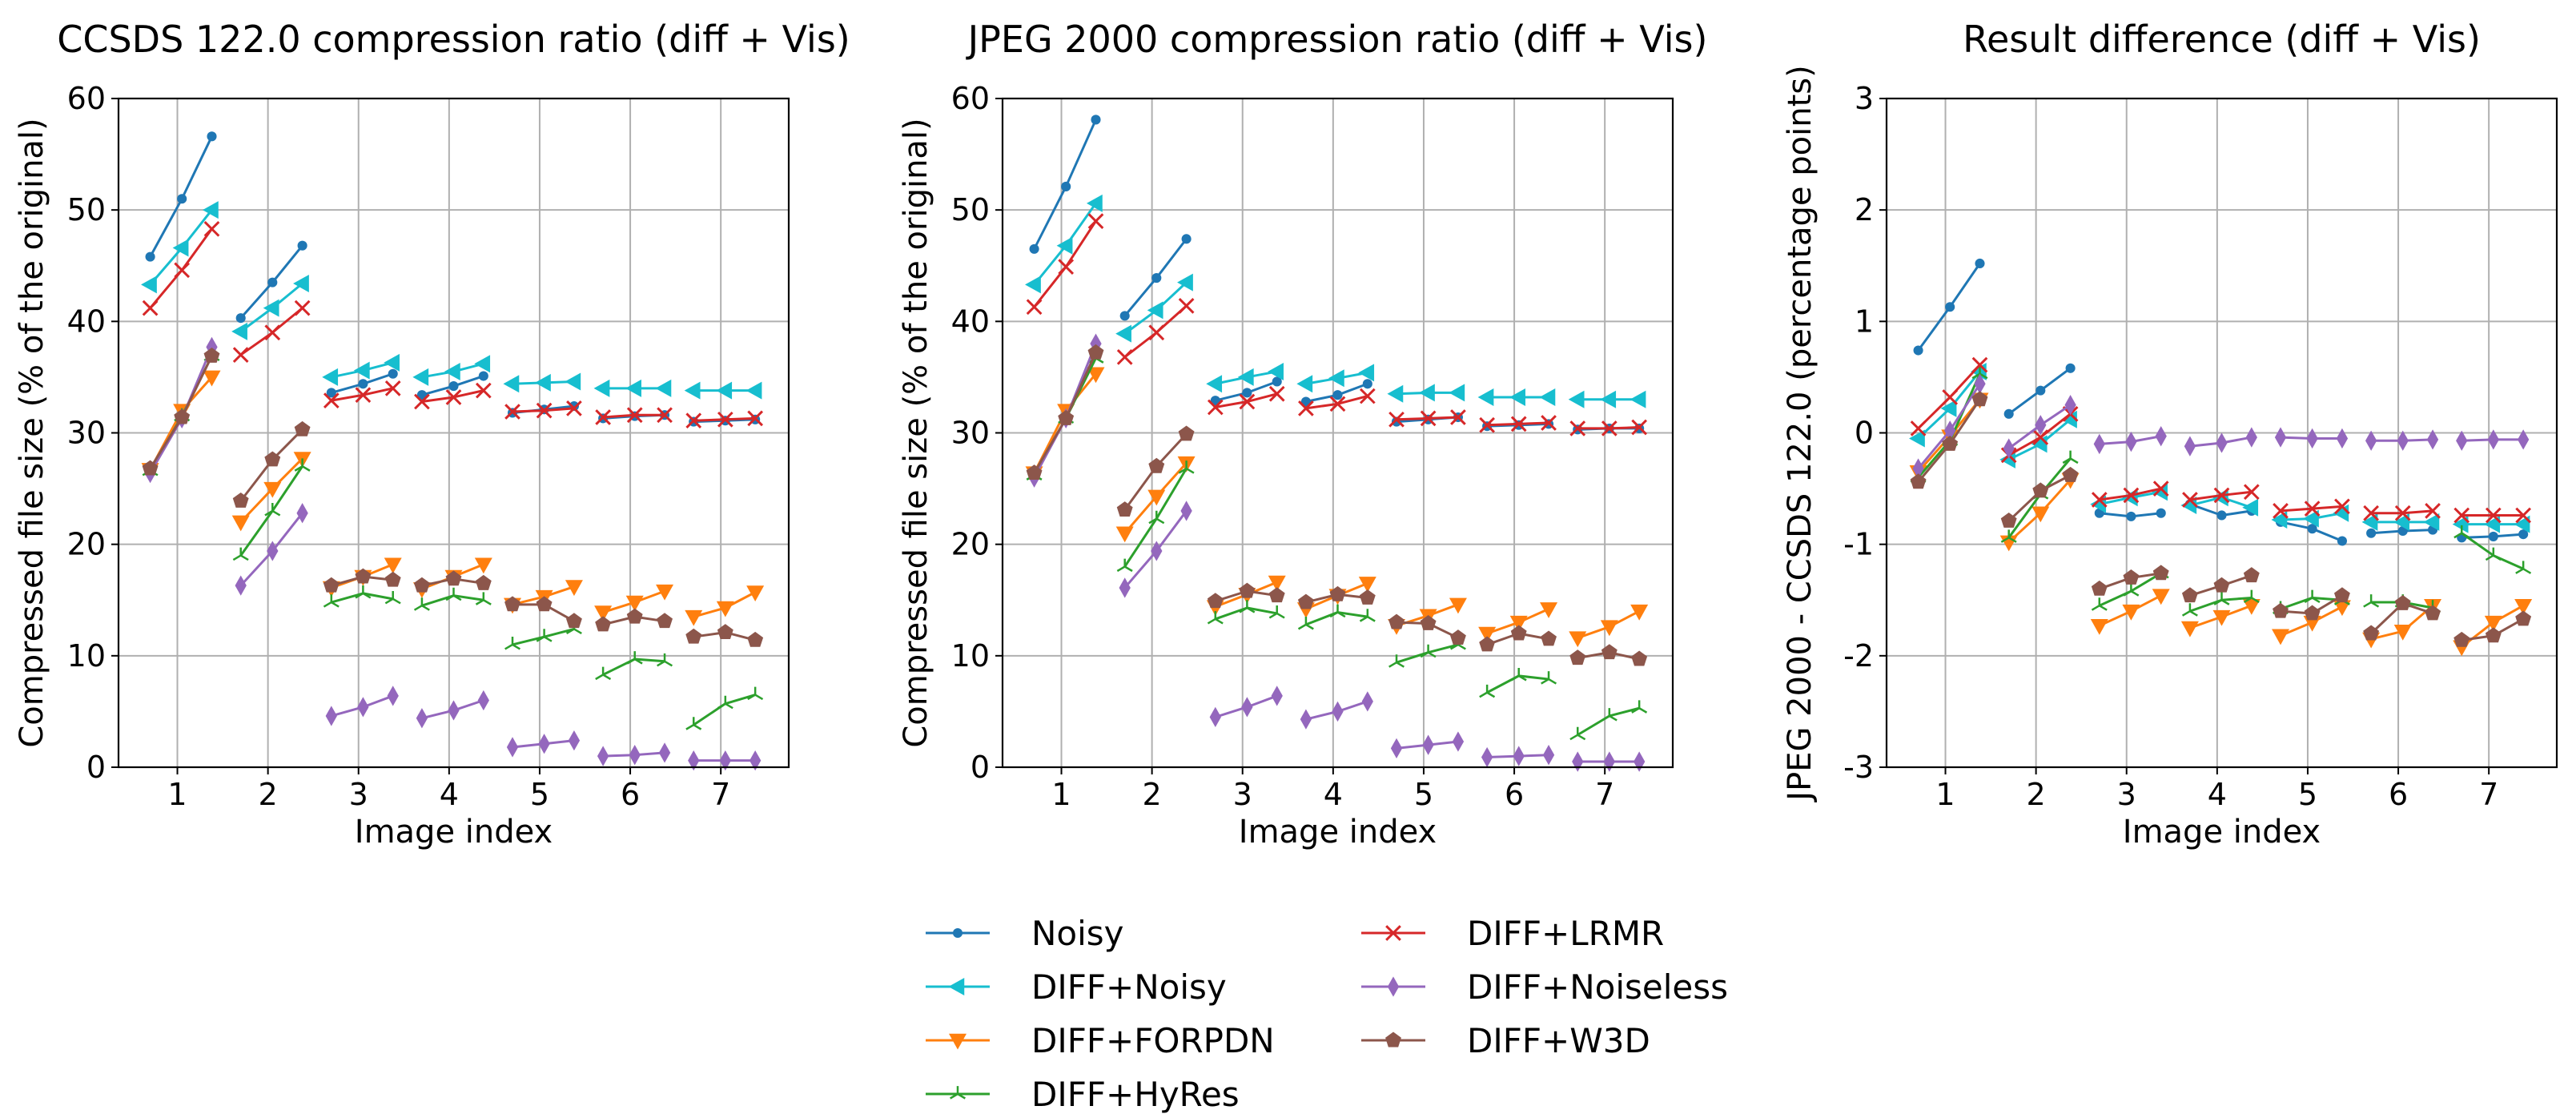  What do you see at coordinates (1025, 933) in the screenshot?
I see `legend-entry-noisy: Noisy` at bounding box center [1025, 933].